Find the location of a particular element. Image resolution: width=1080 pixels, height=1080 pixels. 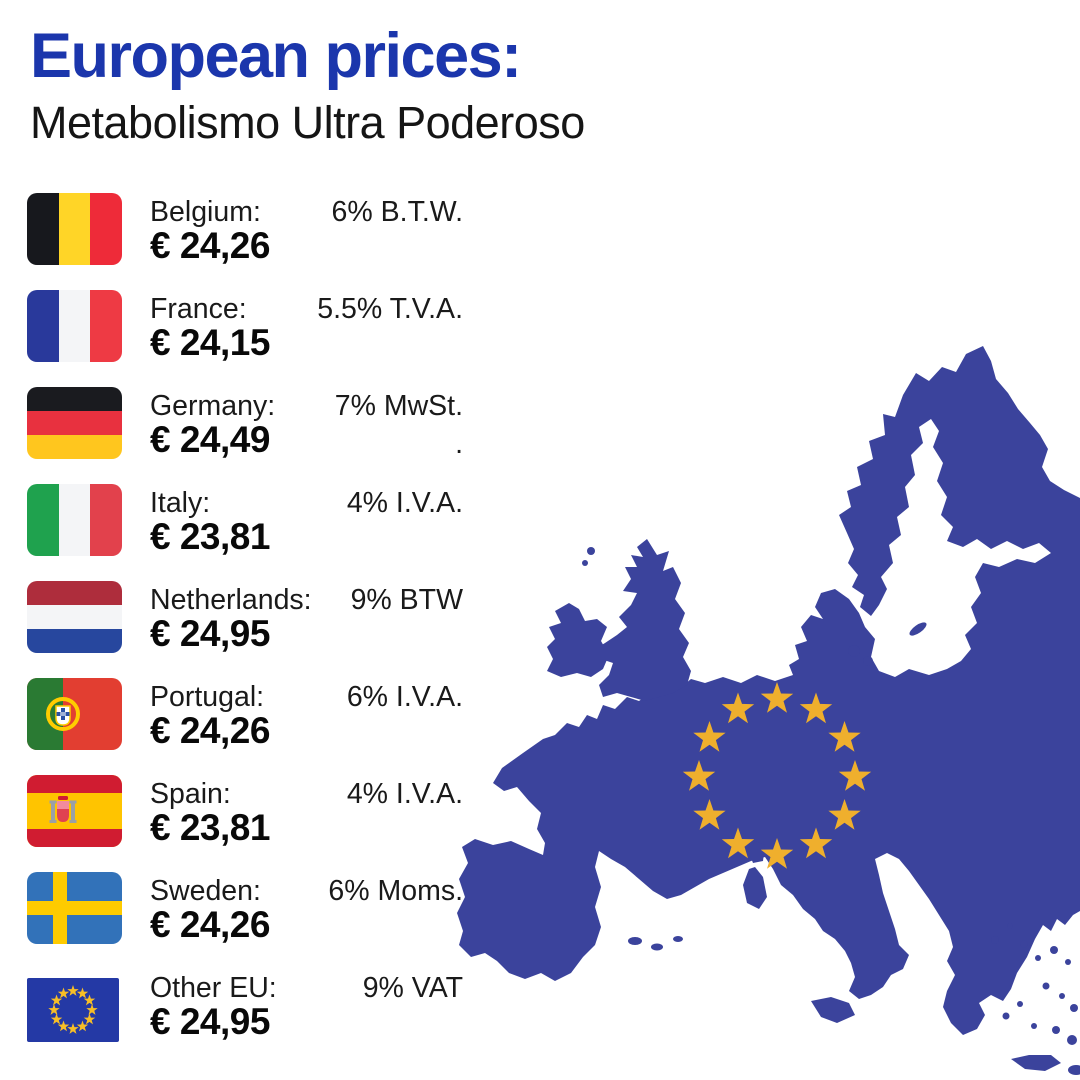

country-label: Netherlands: is located at coordinates (231, 600).